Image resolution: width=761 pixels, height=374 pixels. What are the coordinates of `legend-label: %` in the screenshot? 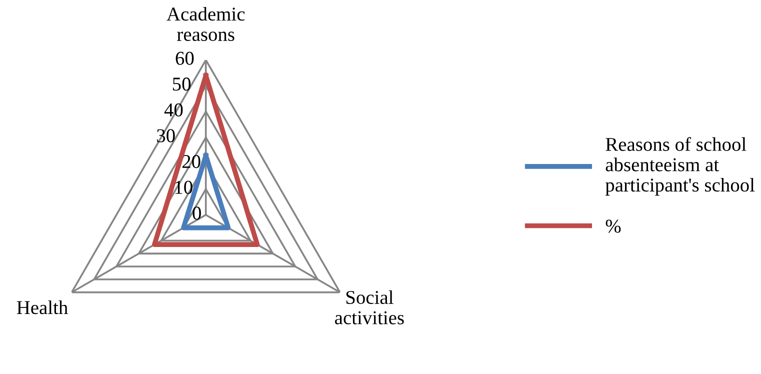 It's located at (613, 226).